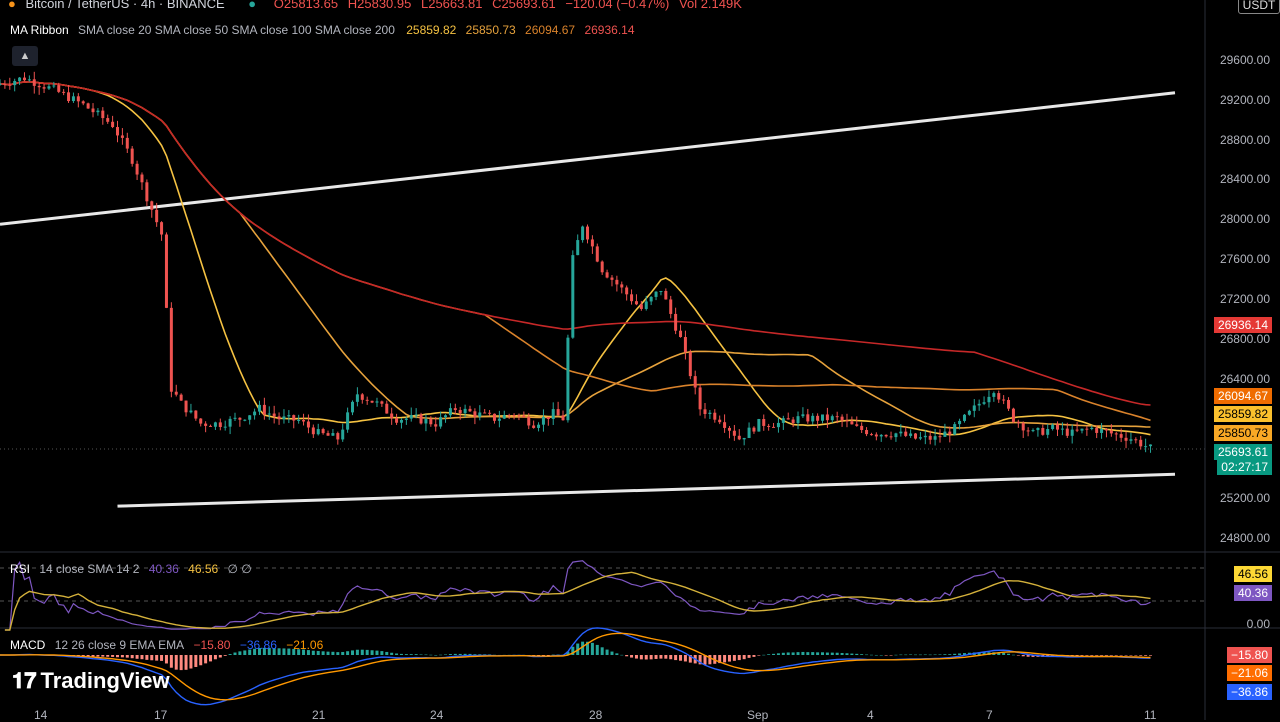 This screenshot has height=722, width=1280. I want to click on price-axis-label: 27200.00, so click(1244, 298).